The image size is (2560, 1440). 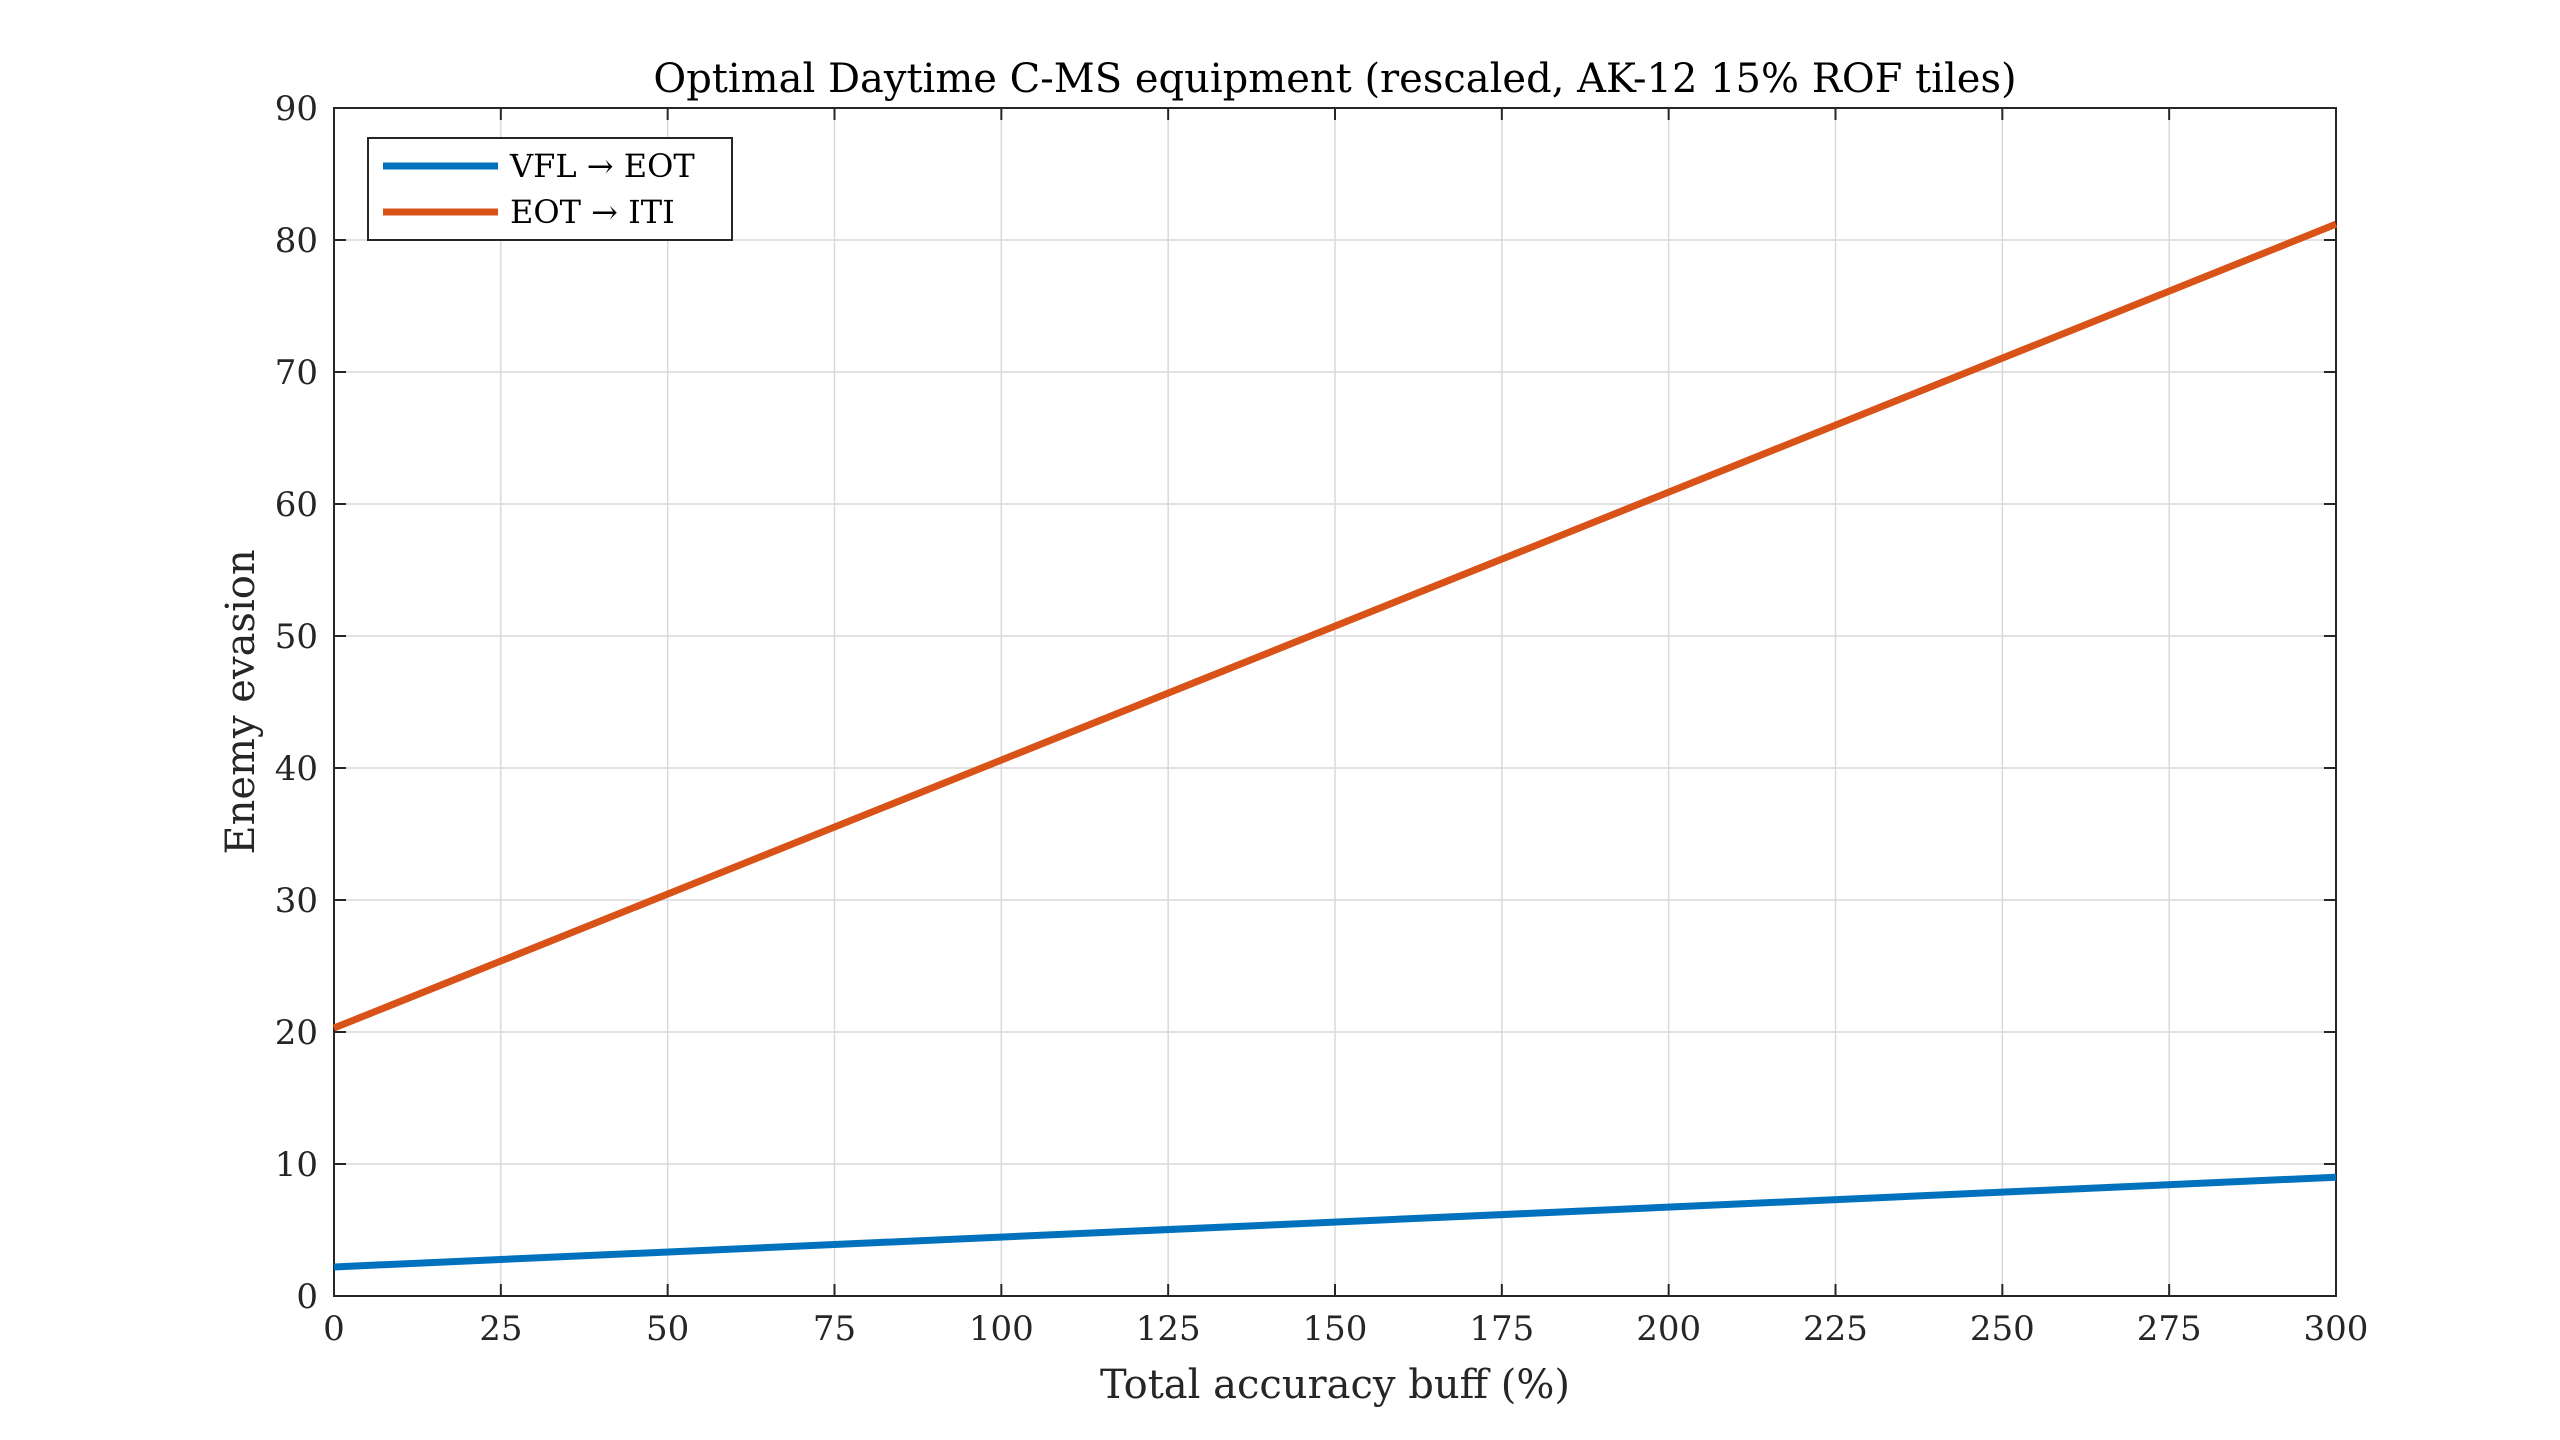 What do you see at coordinates (1001, 1329) in the screenshot?
I see `x-tick-label: 100` at bounding box center [1001, 1329].